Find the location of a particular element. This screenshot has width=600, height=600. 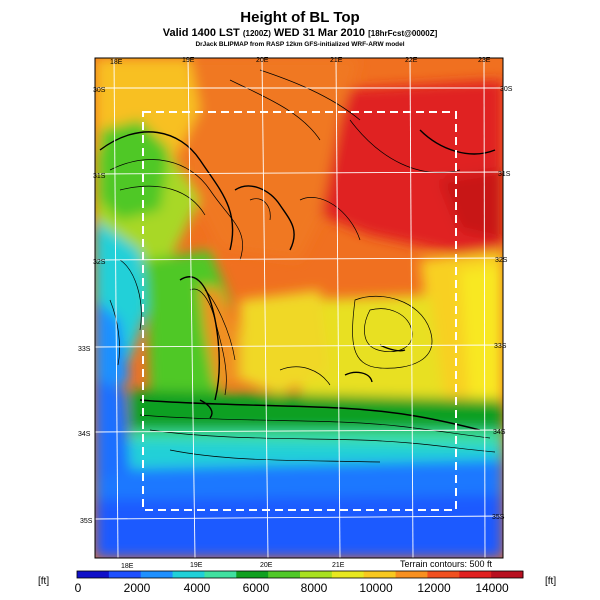

left-lat-34s: 34S is located at coordinates (84, 434).